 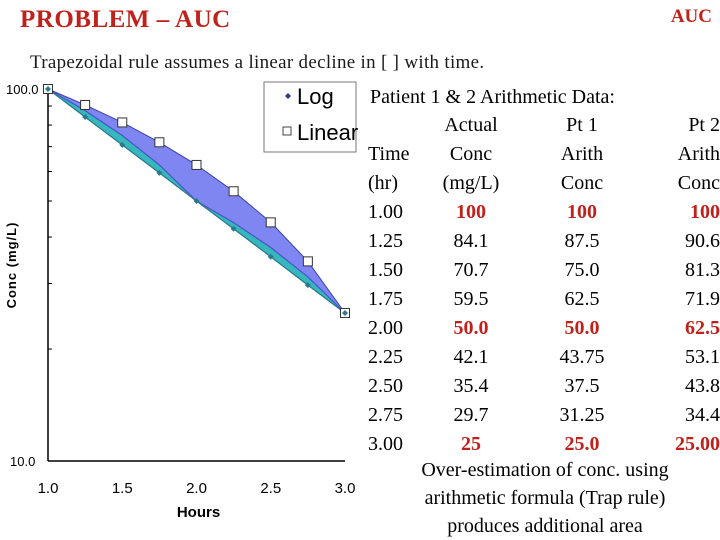 What do you see at coordinates (582, 270) in the screenshot?
I see `table-cell: 75.0` at bounding box center [582, 270].